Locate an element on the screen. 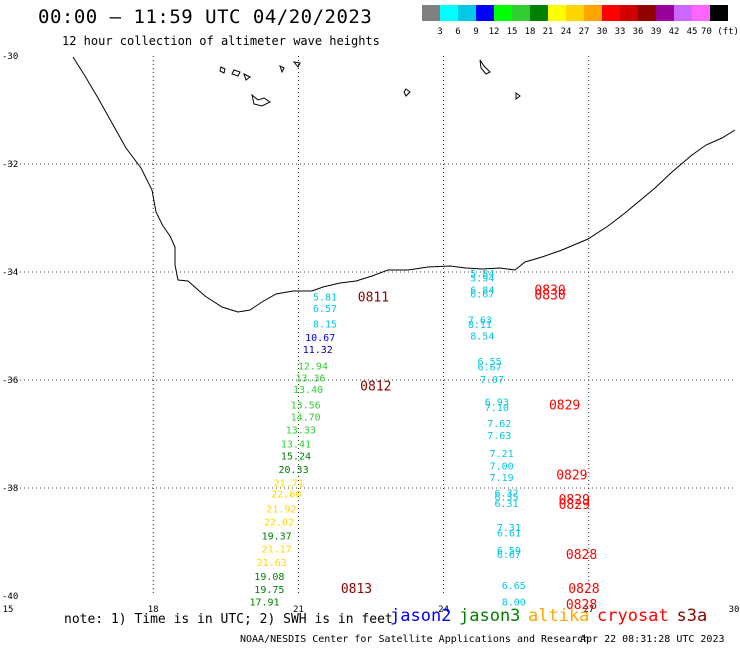 The height and width of the screenshot is (650, 740). wave-height-label: 21.63 is located at coordinates (272, 563).